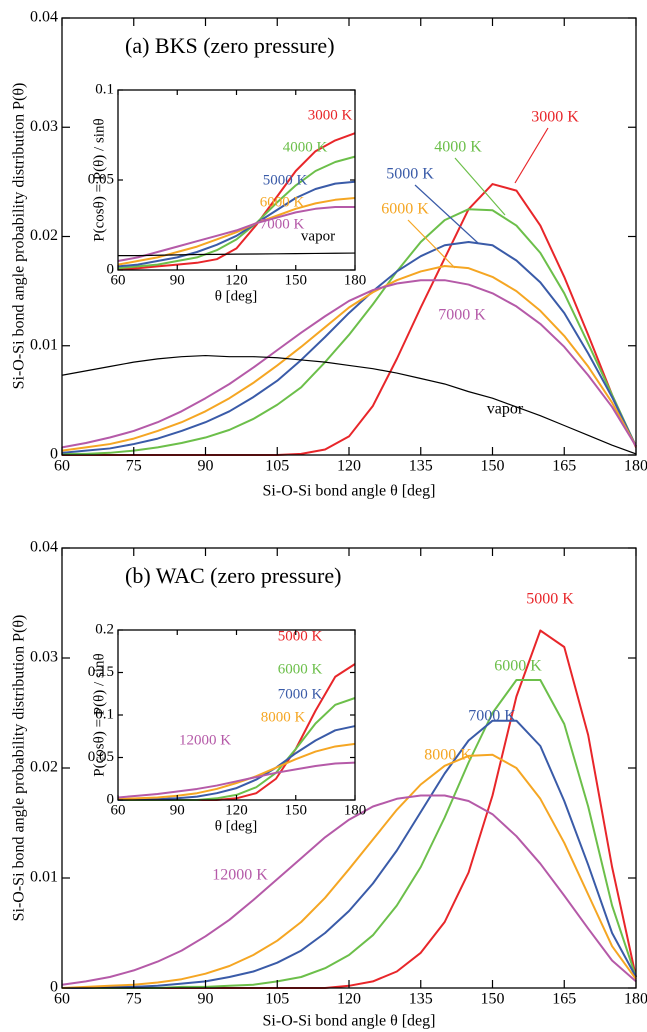 The width and height of the screenshot is (647, 1032). What do you see at coordinates (236, 296) in the screenshot?
I see `x-axis-label: θ [deg]` at bounding box center [236, 296].